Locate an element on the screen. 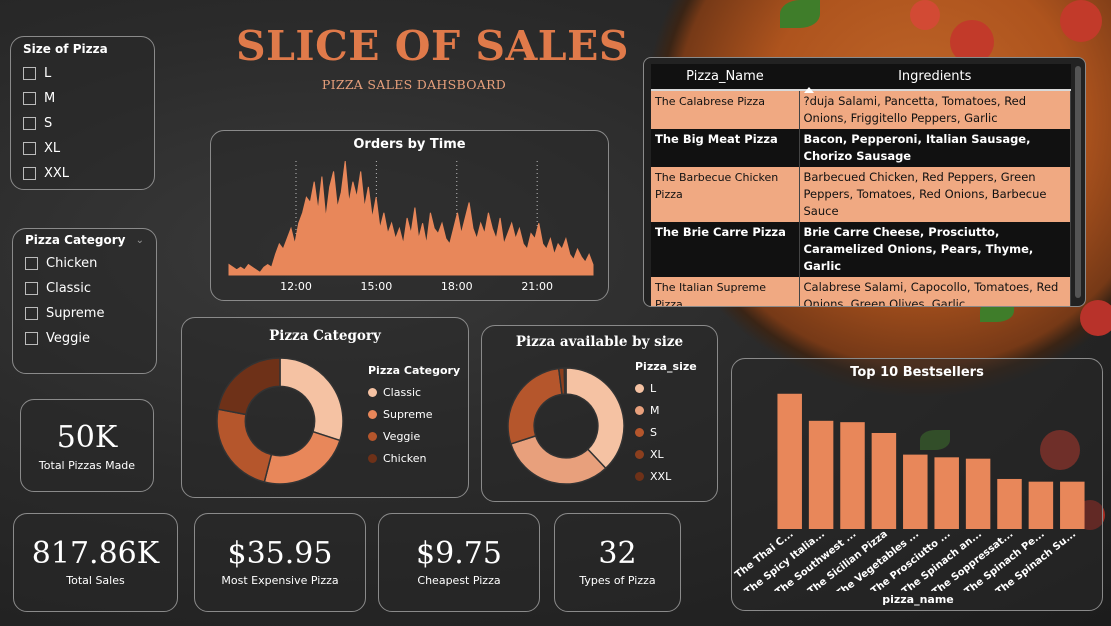 This screenshot has width=1111, height=626. pizza-name-cell: The Calabrese Pizza is located at coordinates (725, 109).